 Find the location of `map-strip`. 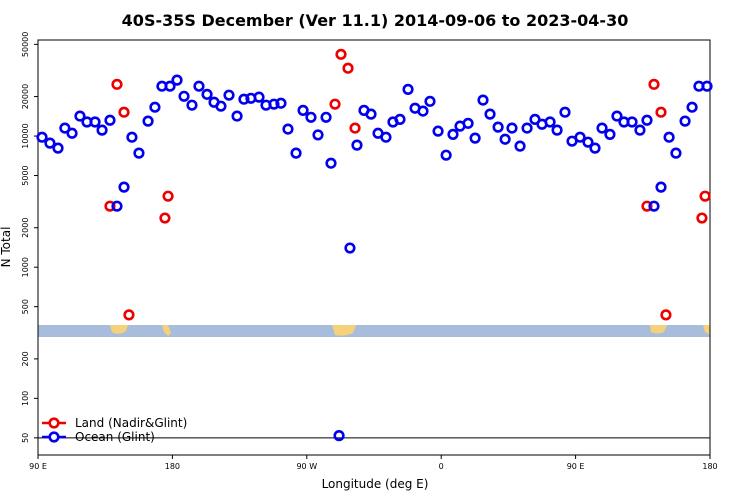

map-strip is located at coordinates (374, 331).